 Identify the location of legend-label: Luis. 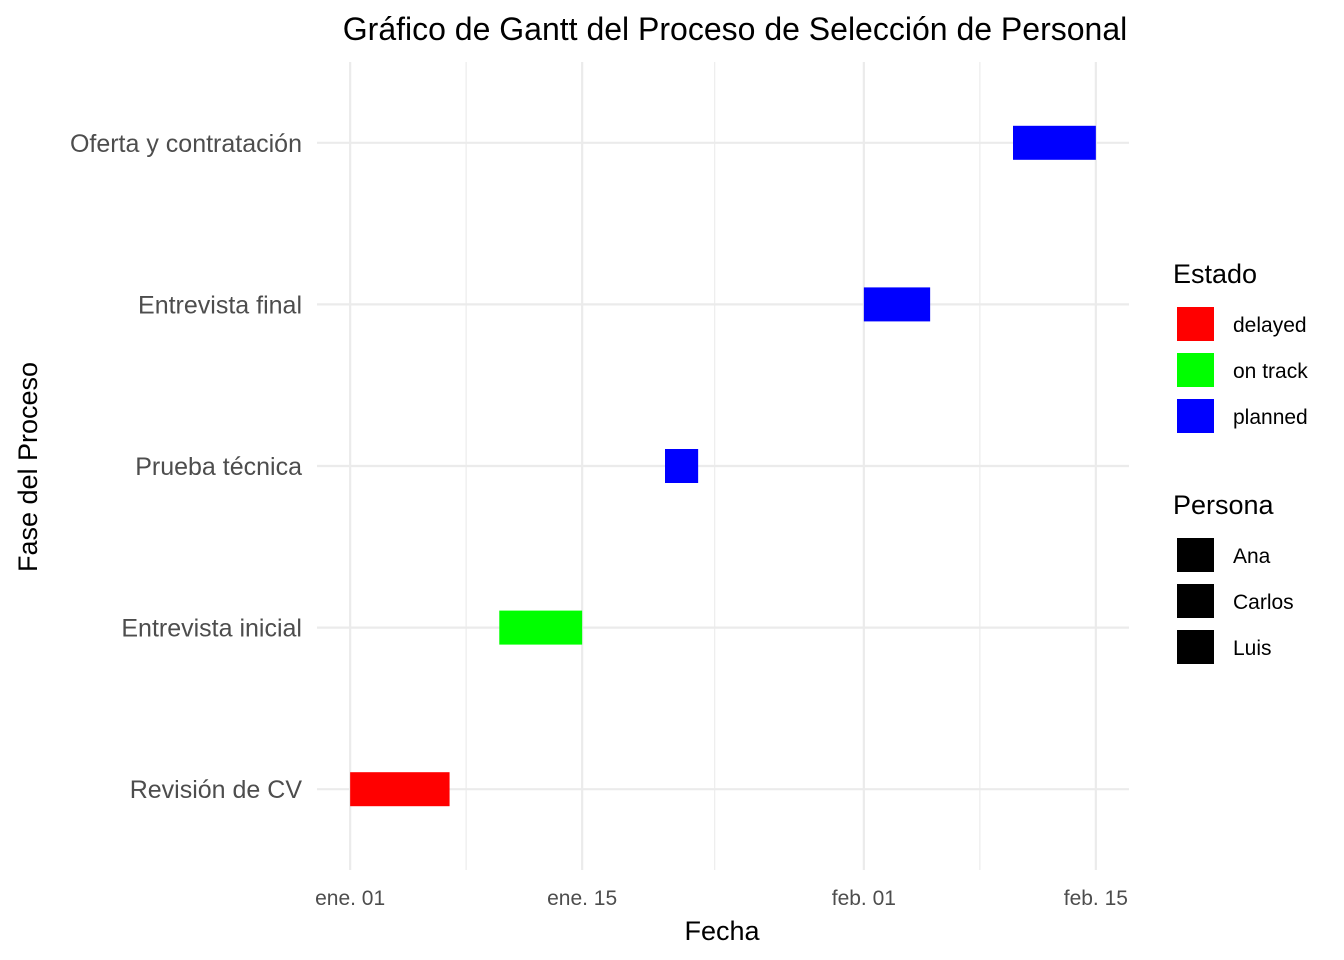
(1252, 648).